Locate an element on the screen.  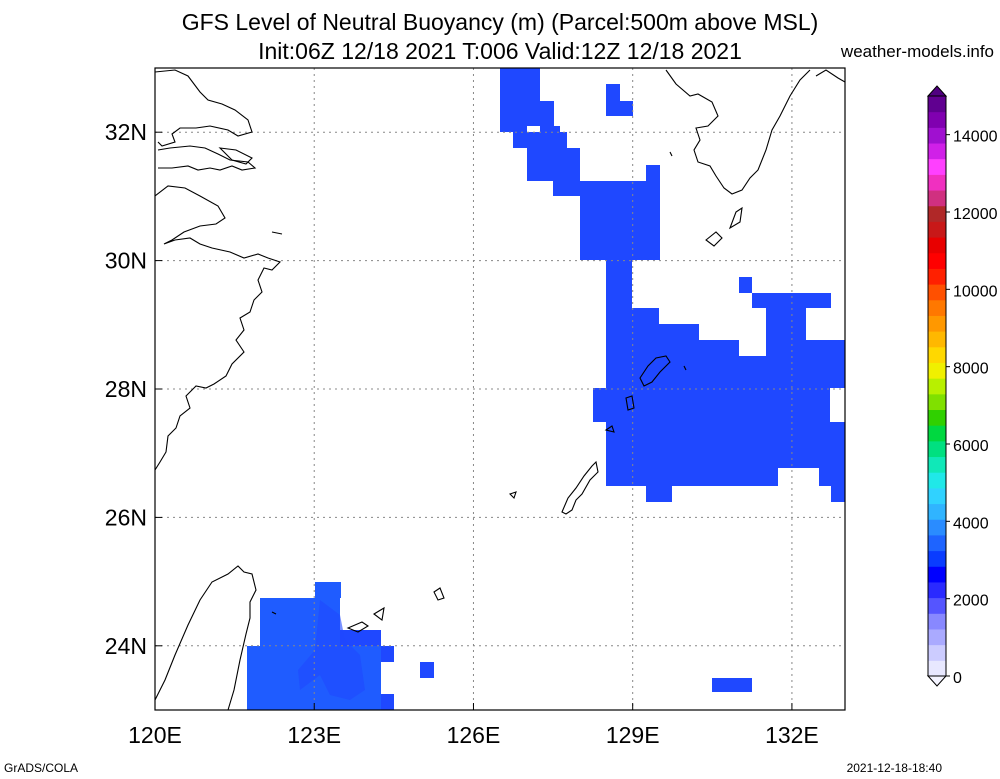
colorbar-outline is located at coordinates (937, 386).